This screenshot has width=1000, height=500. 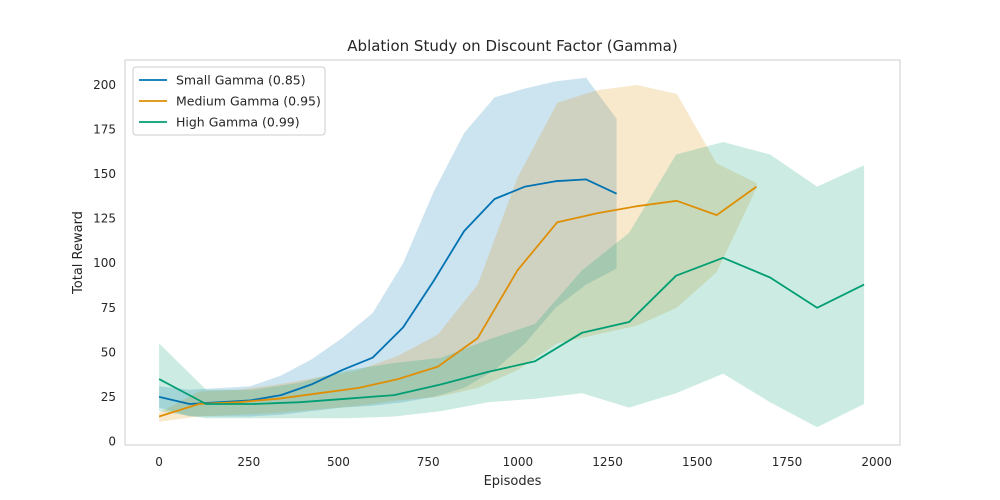 I want to click on x-tick-label: 750, so click(x=428, y=462).